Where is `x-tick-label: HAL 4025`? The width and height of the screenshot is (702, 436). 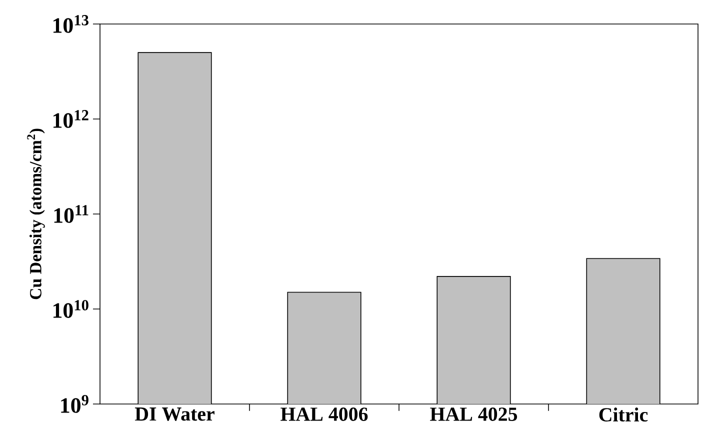 x-tick-label: HAL 4025 is located at coordinates (474, 414).